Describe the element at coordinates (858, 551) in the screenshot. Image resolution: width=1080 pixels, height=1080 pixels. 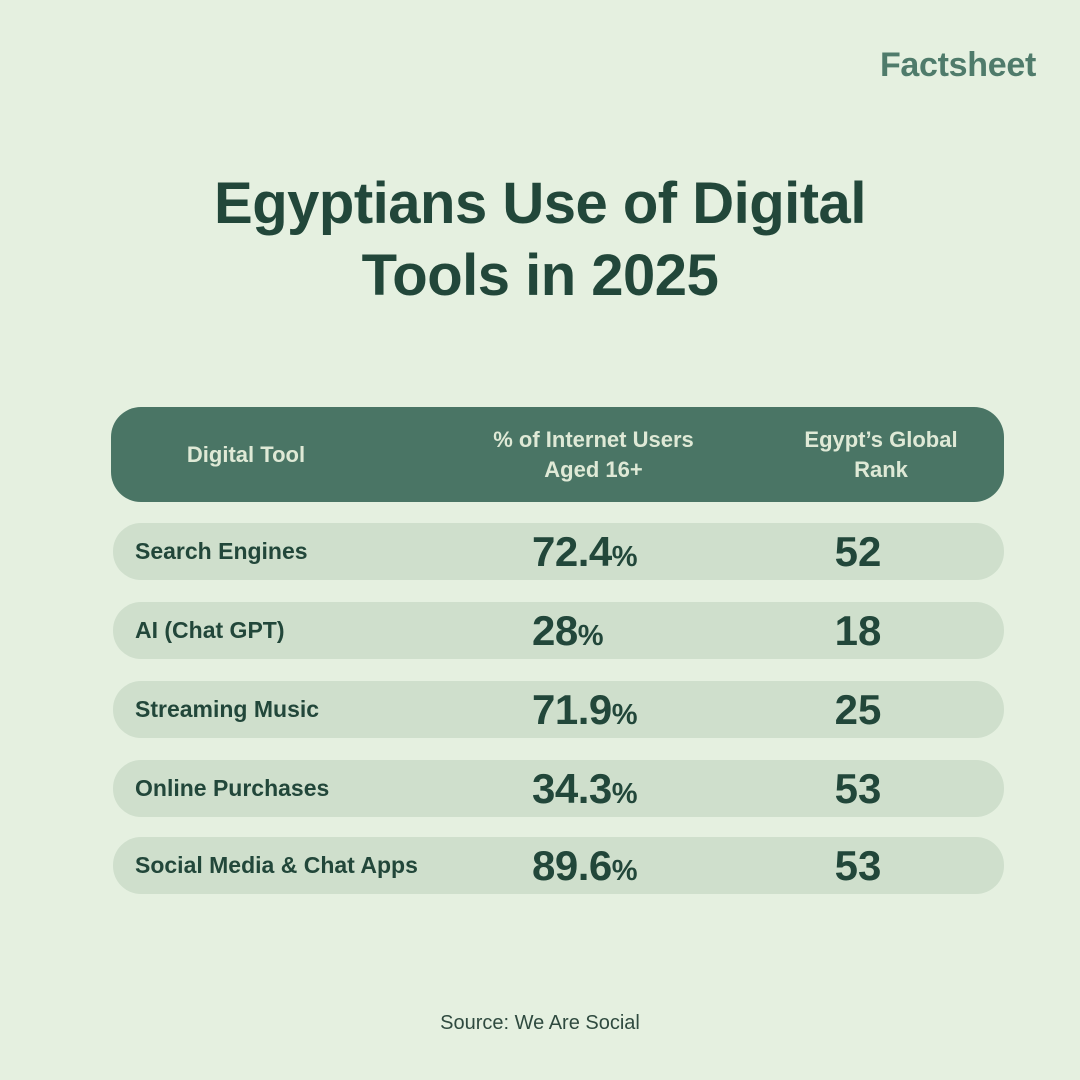
I see `rank-value: 52` at that location.